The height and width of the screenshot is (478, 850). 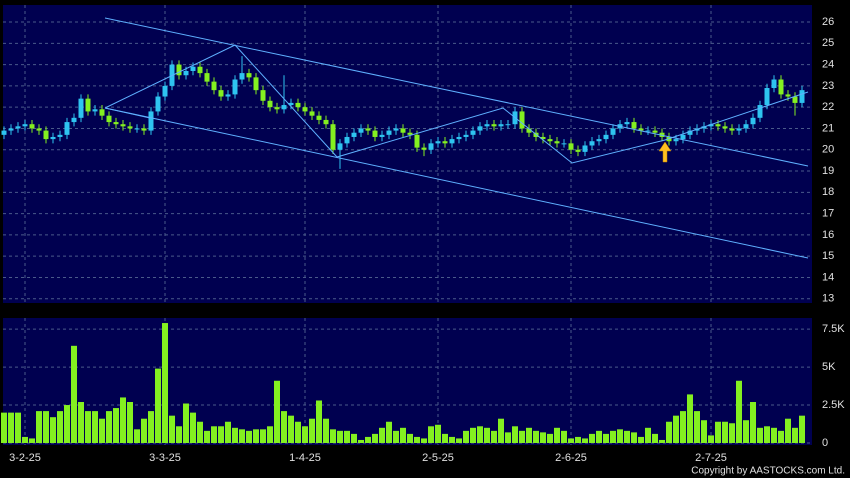 What do you see at coordinates (25, 458) in the screenshot?
I see `x-tick-label: 3-2-25` at bounding box center [25, 458].